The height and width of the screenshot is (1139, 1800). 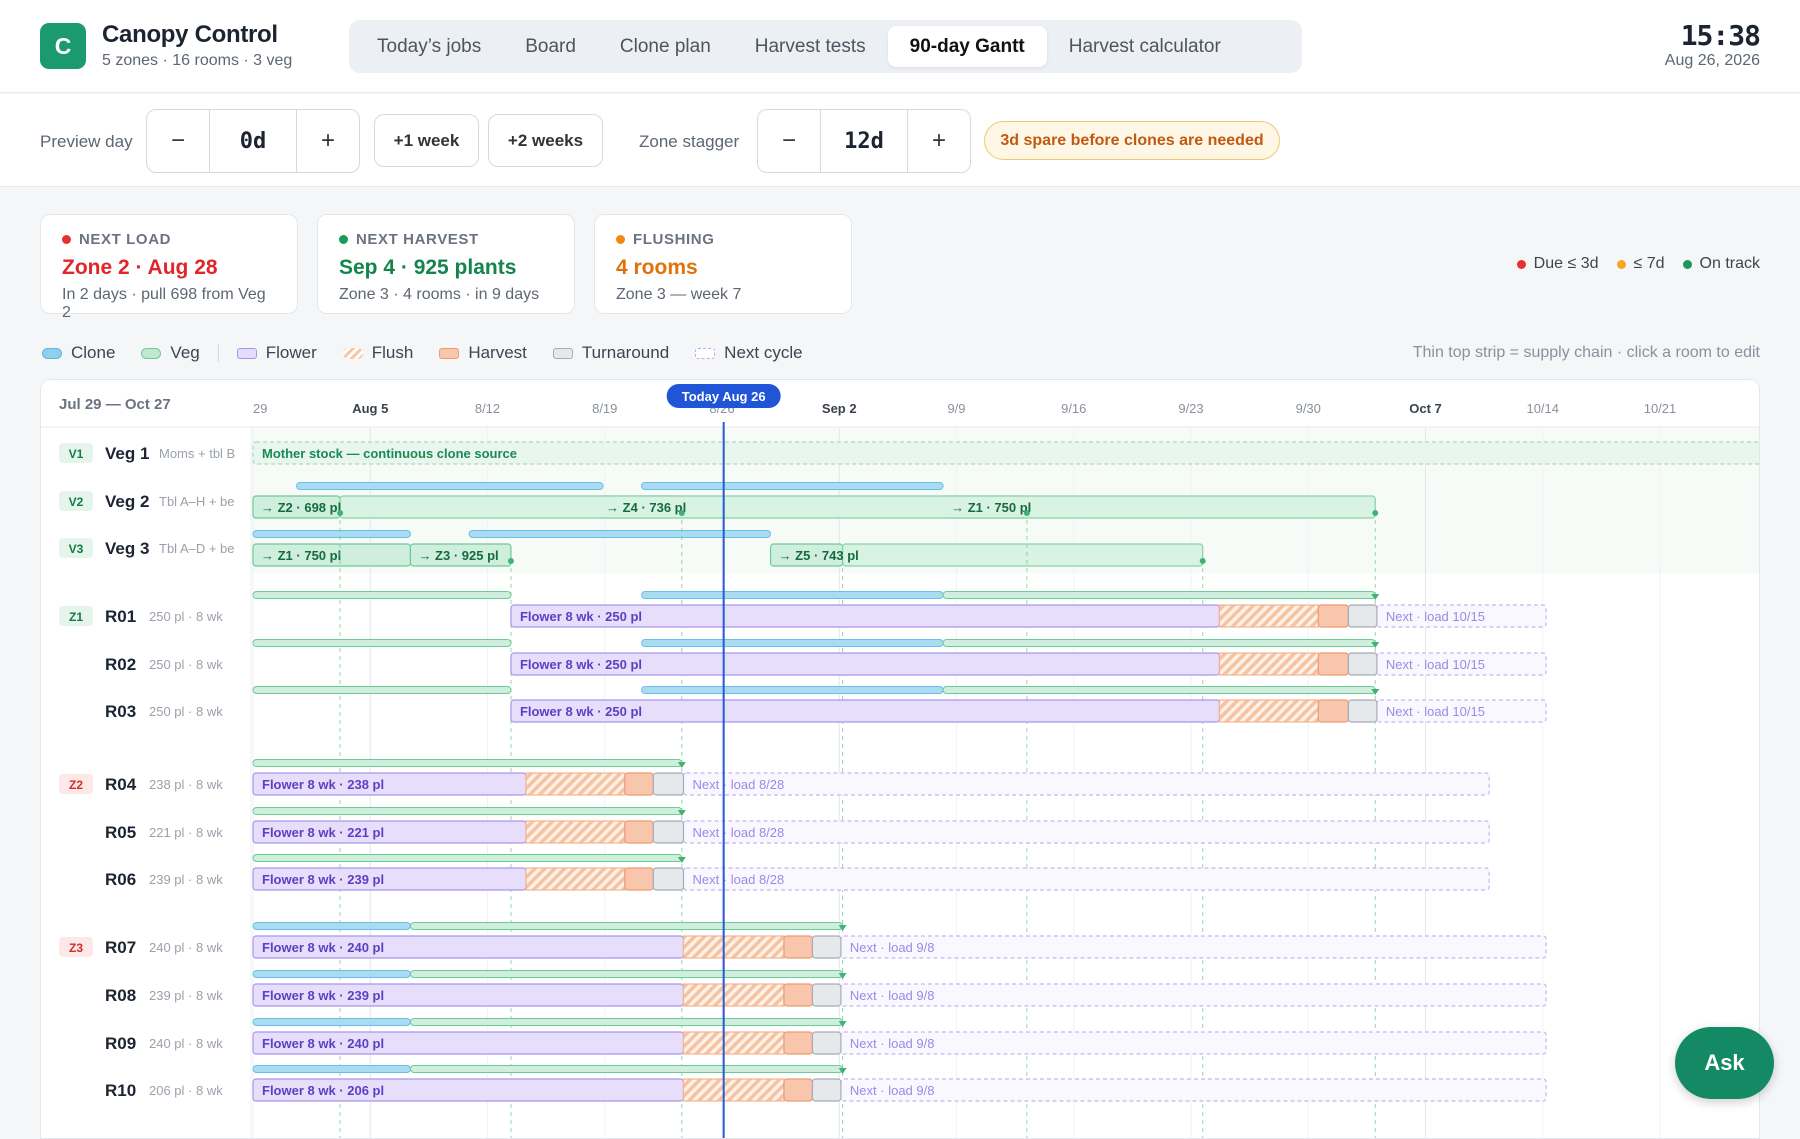 I want to click on veg-bar, so click(x=460, y=555).